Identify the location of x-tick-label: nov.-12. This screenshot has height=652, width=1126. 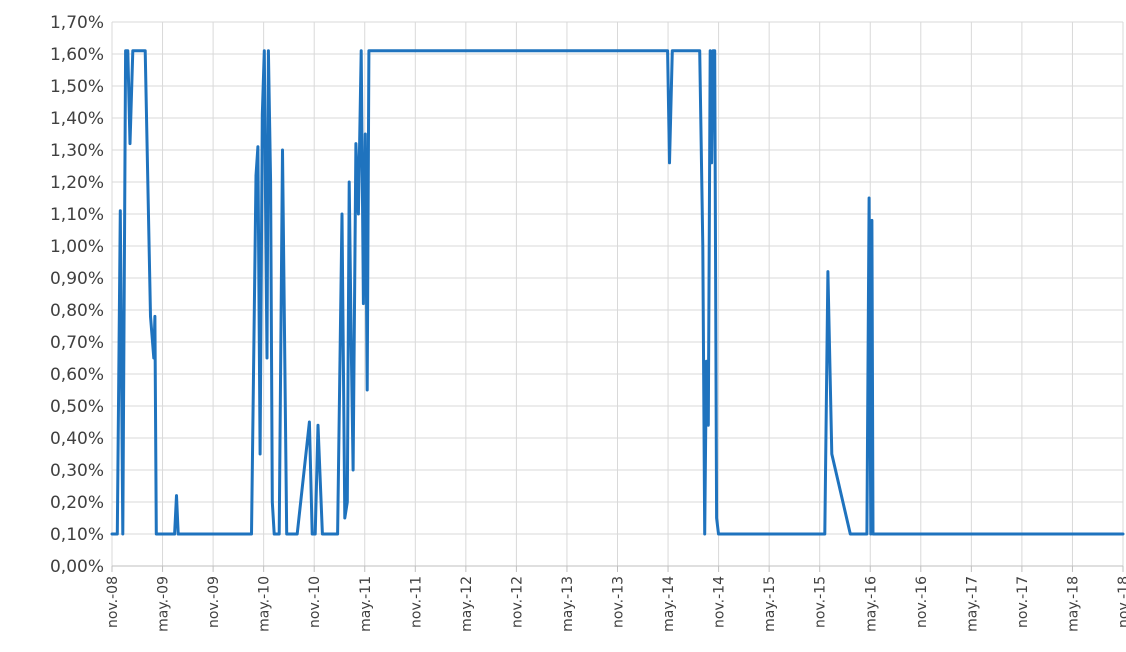
(517, 602).